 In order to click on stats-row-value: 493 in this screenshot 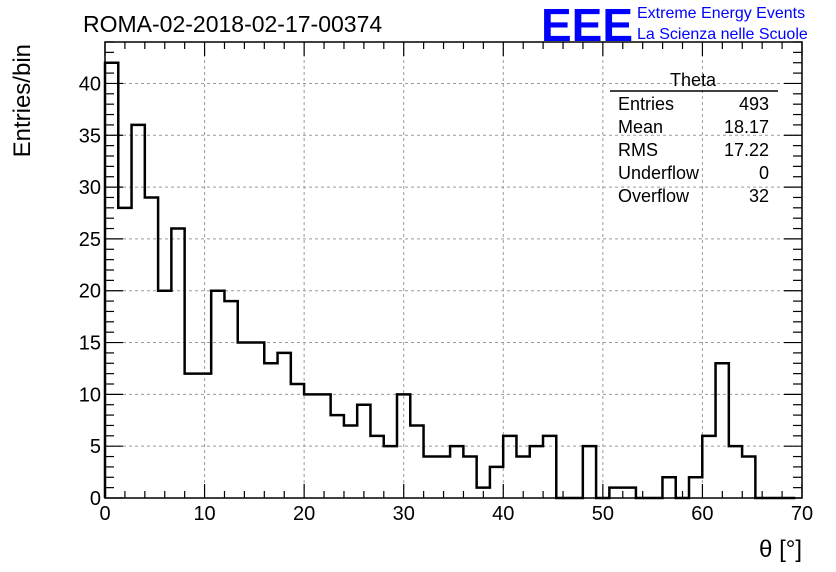, I will do `click(754, 104)`.